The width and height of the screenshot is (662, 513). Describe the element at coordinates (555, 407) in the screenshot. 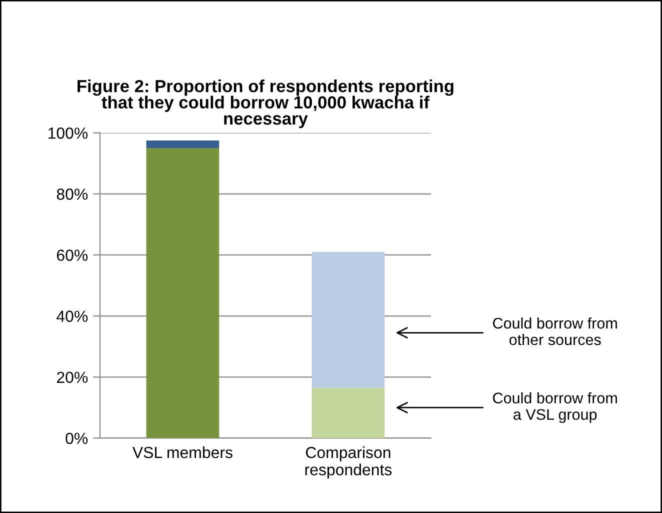

I see `text: Could borrow from a VSL group` at that location.